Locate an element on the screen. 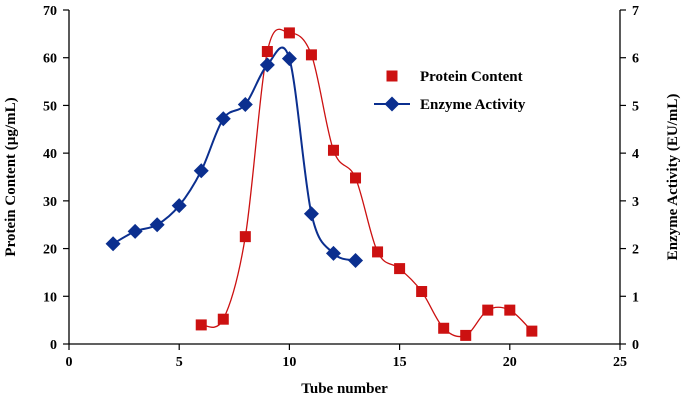 The image size is (685, 400). y-right-tick-label: 4 is located at coordinates (635, 154).